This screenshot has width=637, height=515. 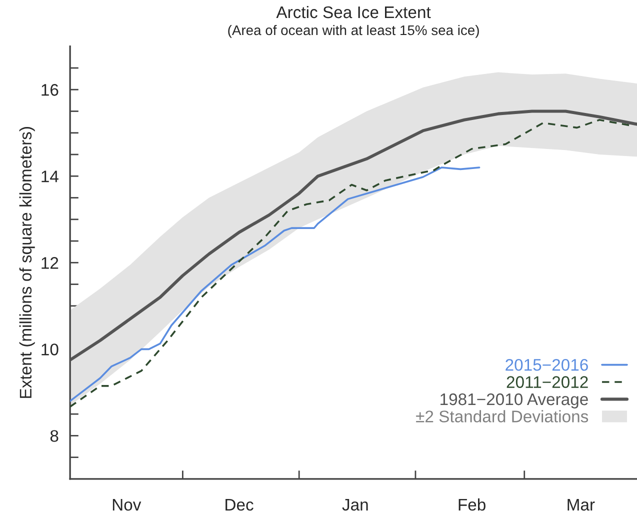 I want to click on legend-label: 1981−2010 Average, so click(x=514, y=400).